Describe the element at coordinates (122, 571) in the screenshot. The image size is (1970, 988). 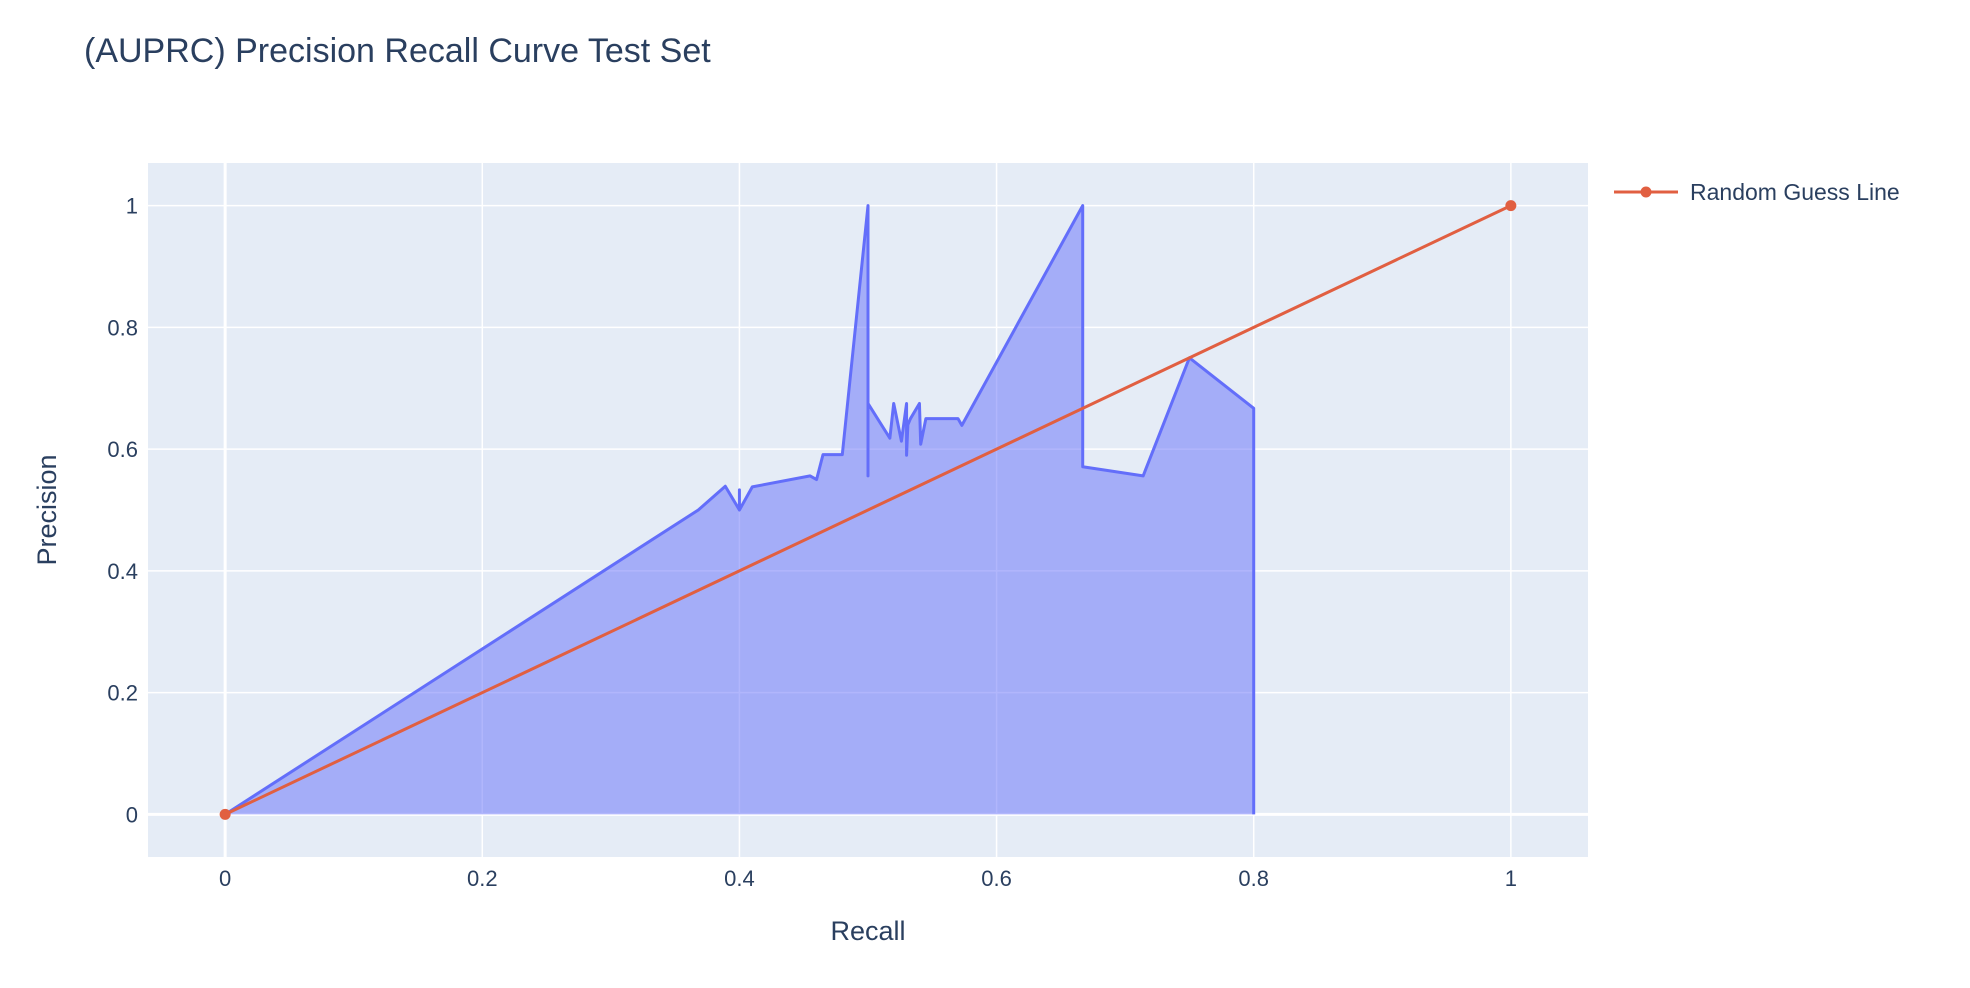
I see `y-tick-label: 0.4` at that location.